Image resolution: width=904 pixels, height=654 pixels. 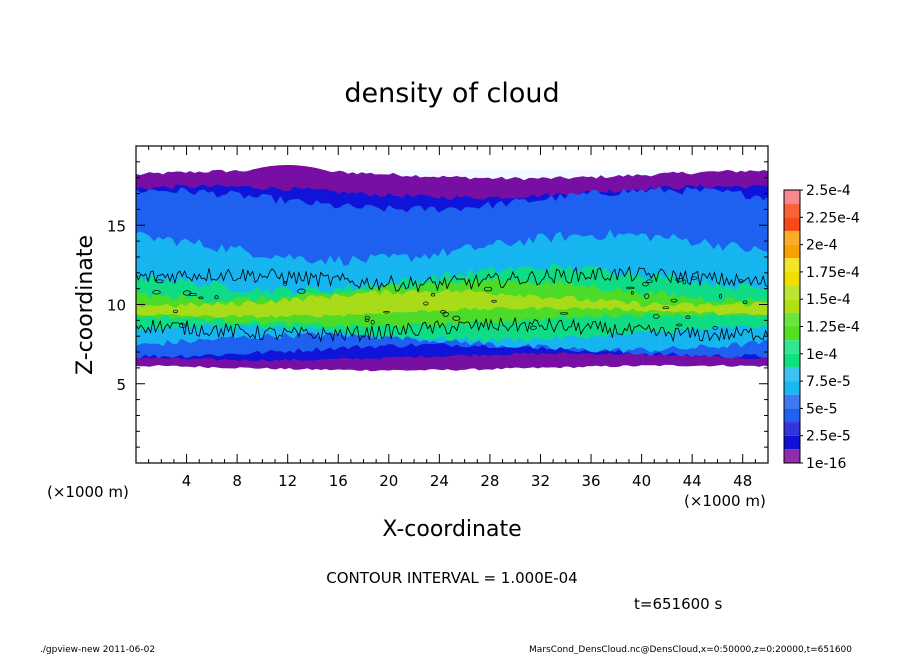 I want to click on x-tick-label: 48, so click(x=742, y=481).